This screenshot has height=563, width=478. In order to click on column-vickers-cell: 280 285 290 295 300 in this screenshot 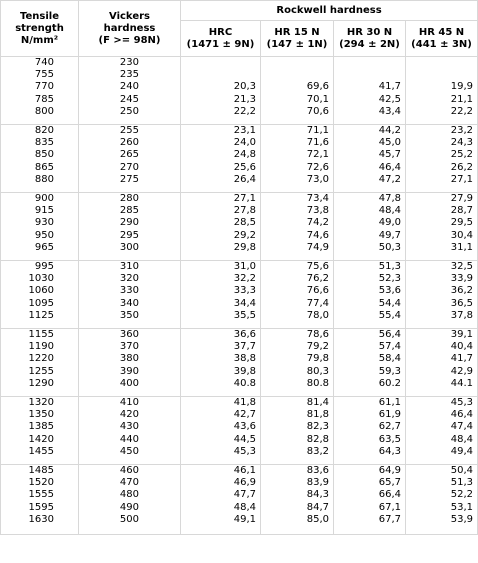, I will do `click(129, 226)`.